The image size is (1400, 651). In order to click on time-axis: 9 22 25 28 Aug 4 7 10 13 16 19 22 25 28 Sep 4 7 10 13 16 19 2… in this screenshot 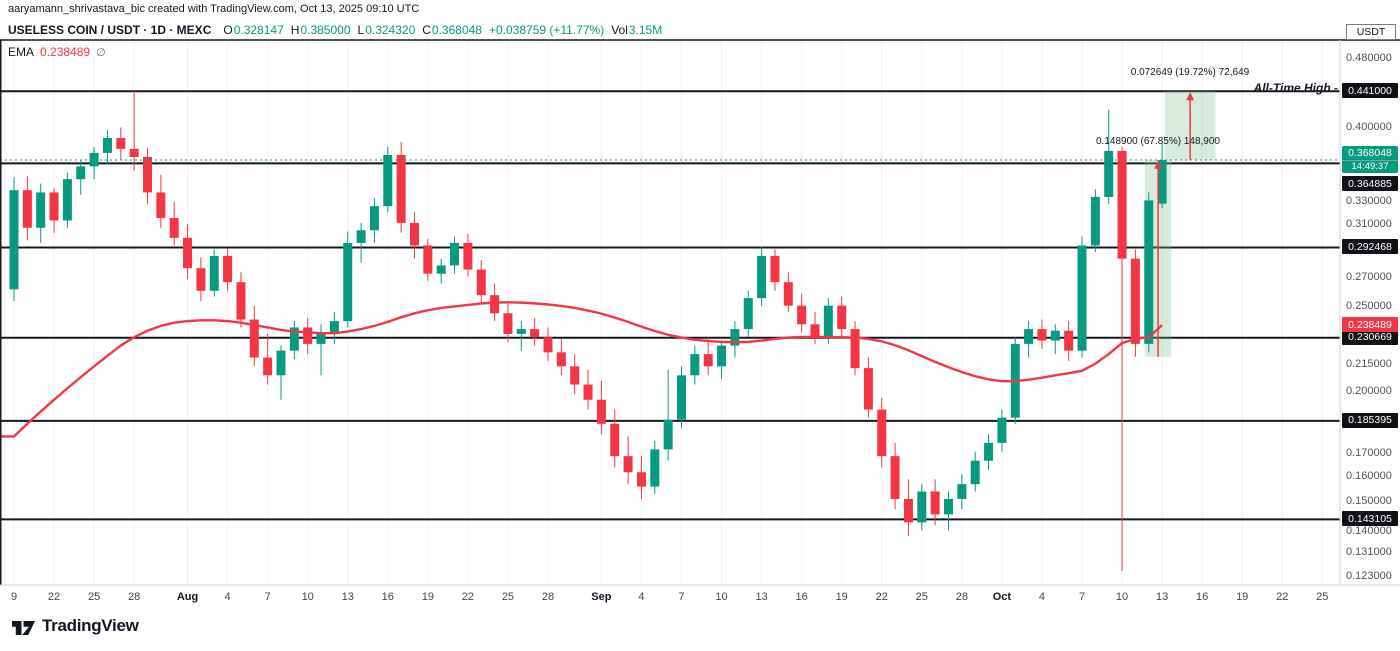, I will do `click(700, 597)`.